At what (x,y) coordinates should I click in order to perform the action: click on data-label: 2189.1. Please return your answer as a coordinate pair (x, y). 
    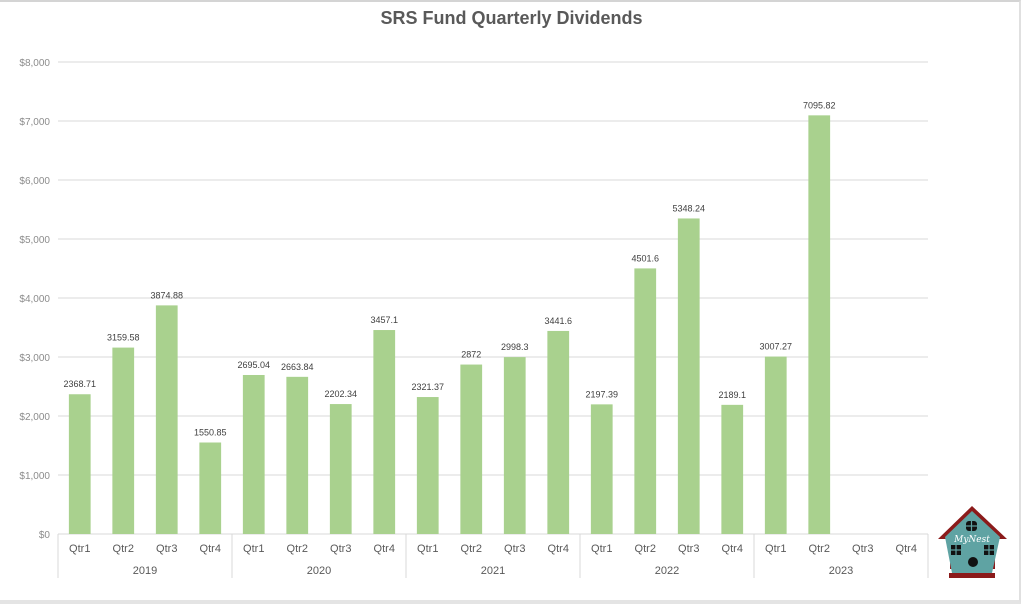
    Looking at the image, I should click on (732, 395).